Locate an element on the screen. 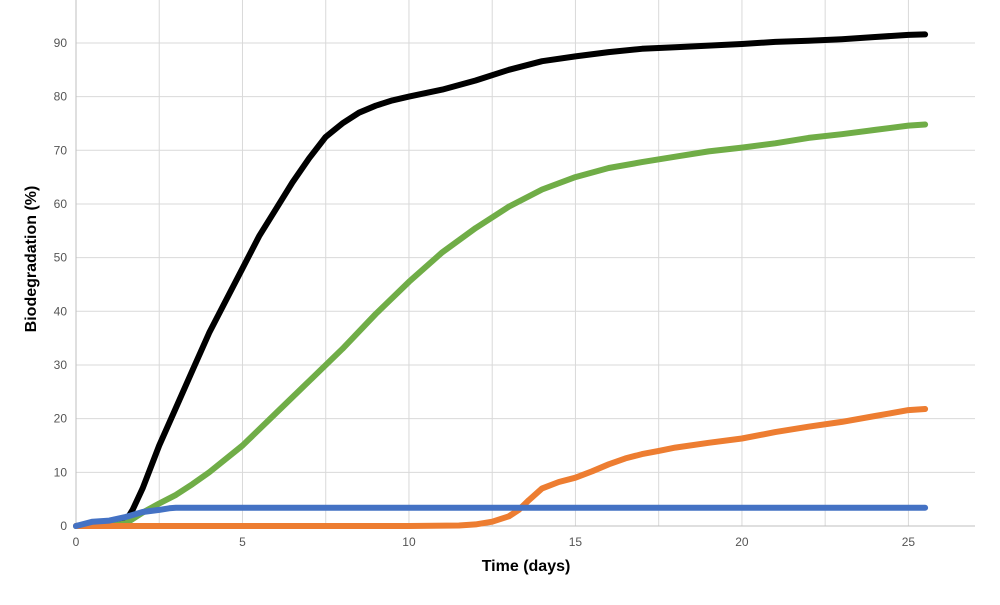 Image resolution: width=1000 pixels, height=605 pixels. x-tick-label: 20 is located at coordinates (742, 542).